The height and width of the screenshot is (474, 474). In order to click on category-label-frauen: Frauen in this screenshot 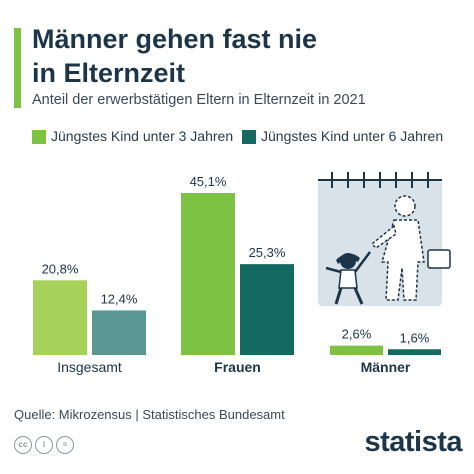, I will do `click(237, 367)`.